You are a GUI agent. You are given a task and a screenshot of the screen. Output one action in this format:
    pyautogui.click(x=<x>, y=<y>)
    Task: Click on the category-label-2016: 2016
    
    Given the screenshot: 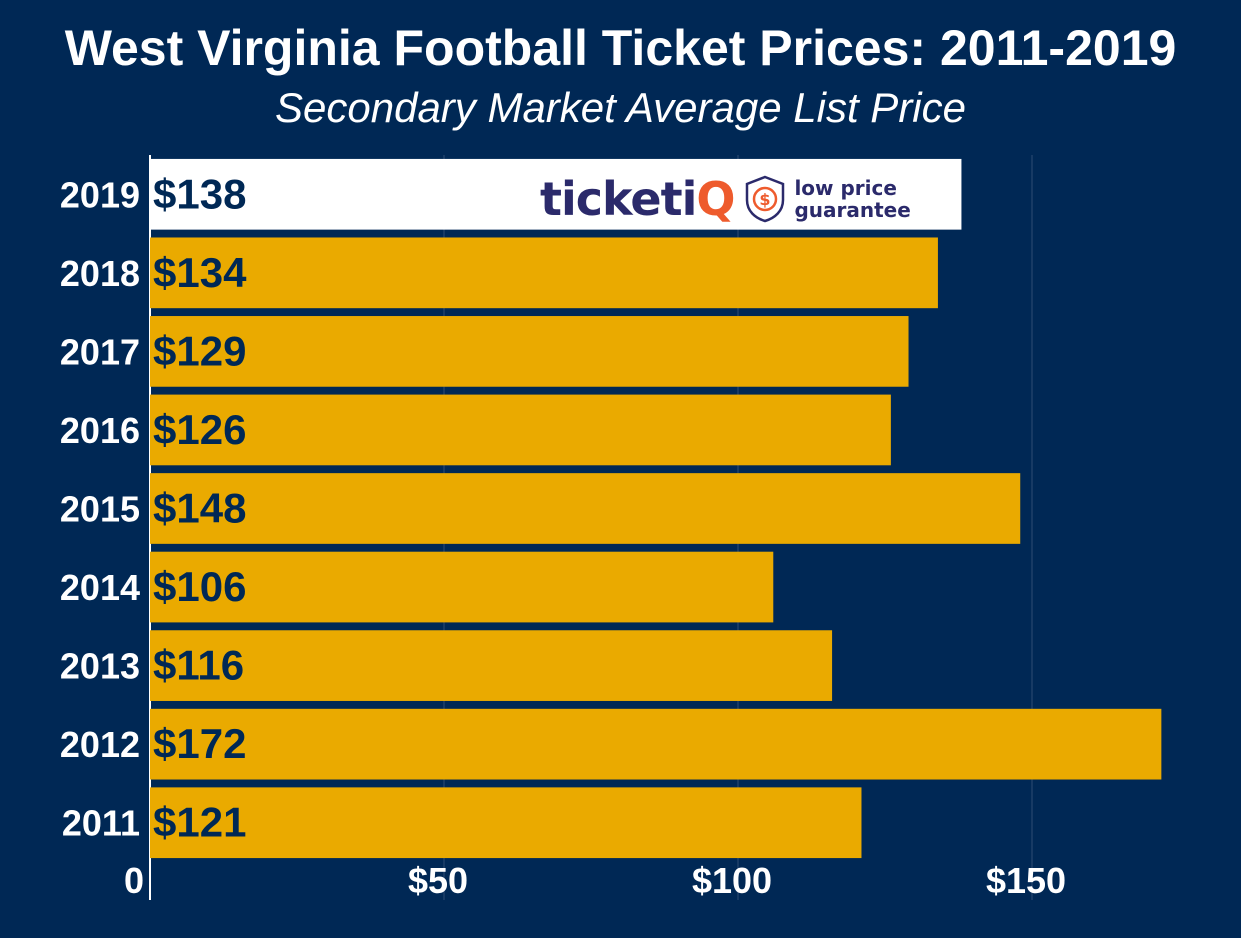 What is the action you would take?
    pyautogui.click(x=100, y=430)
    